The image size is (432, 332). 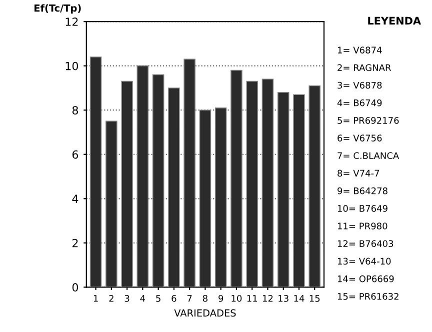 What do you see at coordinates (359, 102) in the screenshot?
I see `text: 4= B6749` at bounding box center [359, 102].